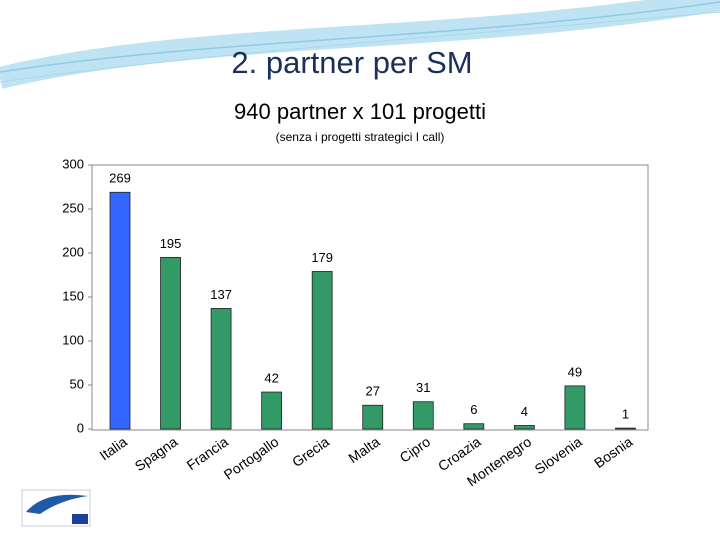  I want to click on data-label: 269, so click(120, 178).